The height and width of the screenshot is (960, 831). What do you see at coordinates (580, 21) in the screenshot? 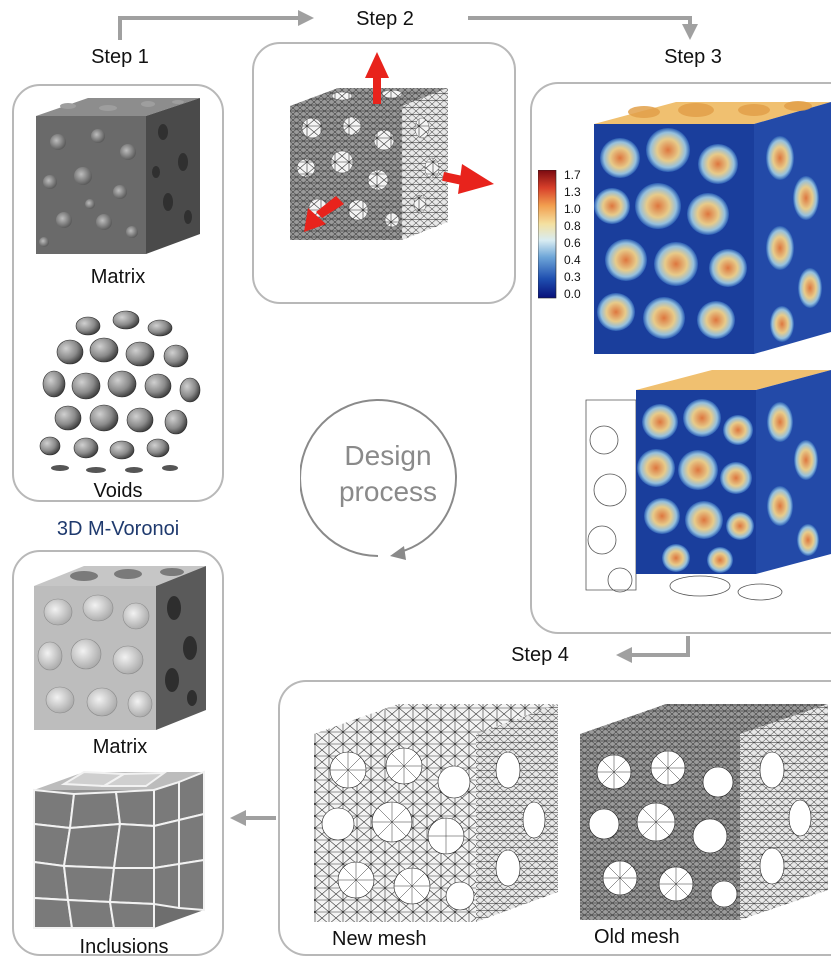
I see `arrow-step2-to-step3` at bounding box center [580, 21].